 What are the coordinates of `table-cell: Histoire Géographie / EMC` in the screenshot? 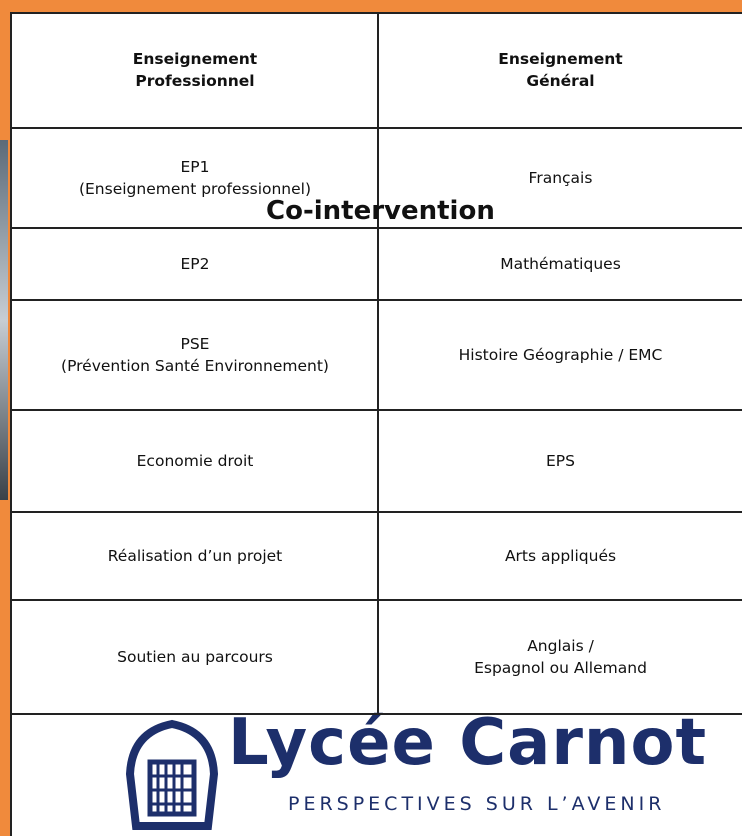 It's located at (560, 355).